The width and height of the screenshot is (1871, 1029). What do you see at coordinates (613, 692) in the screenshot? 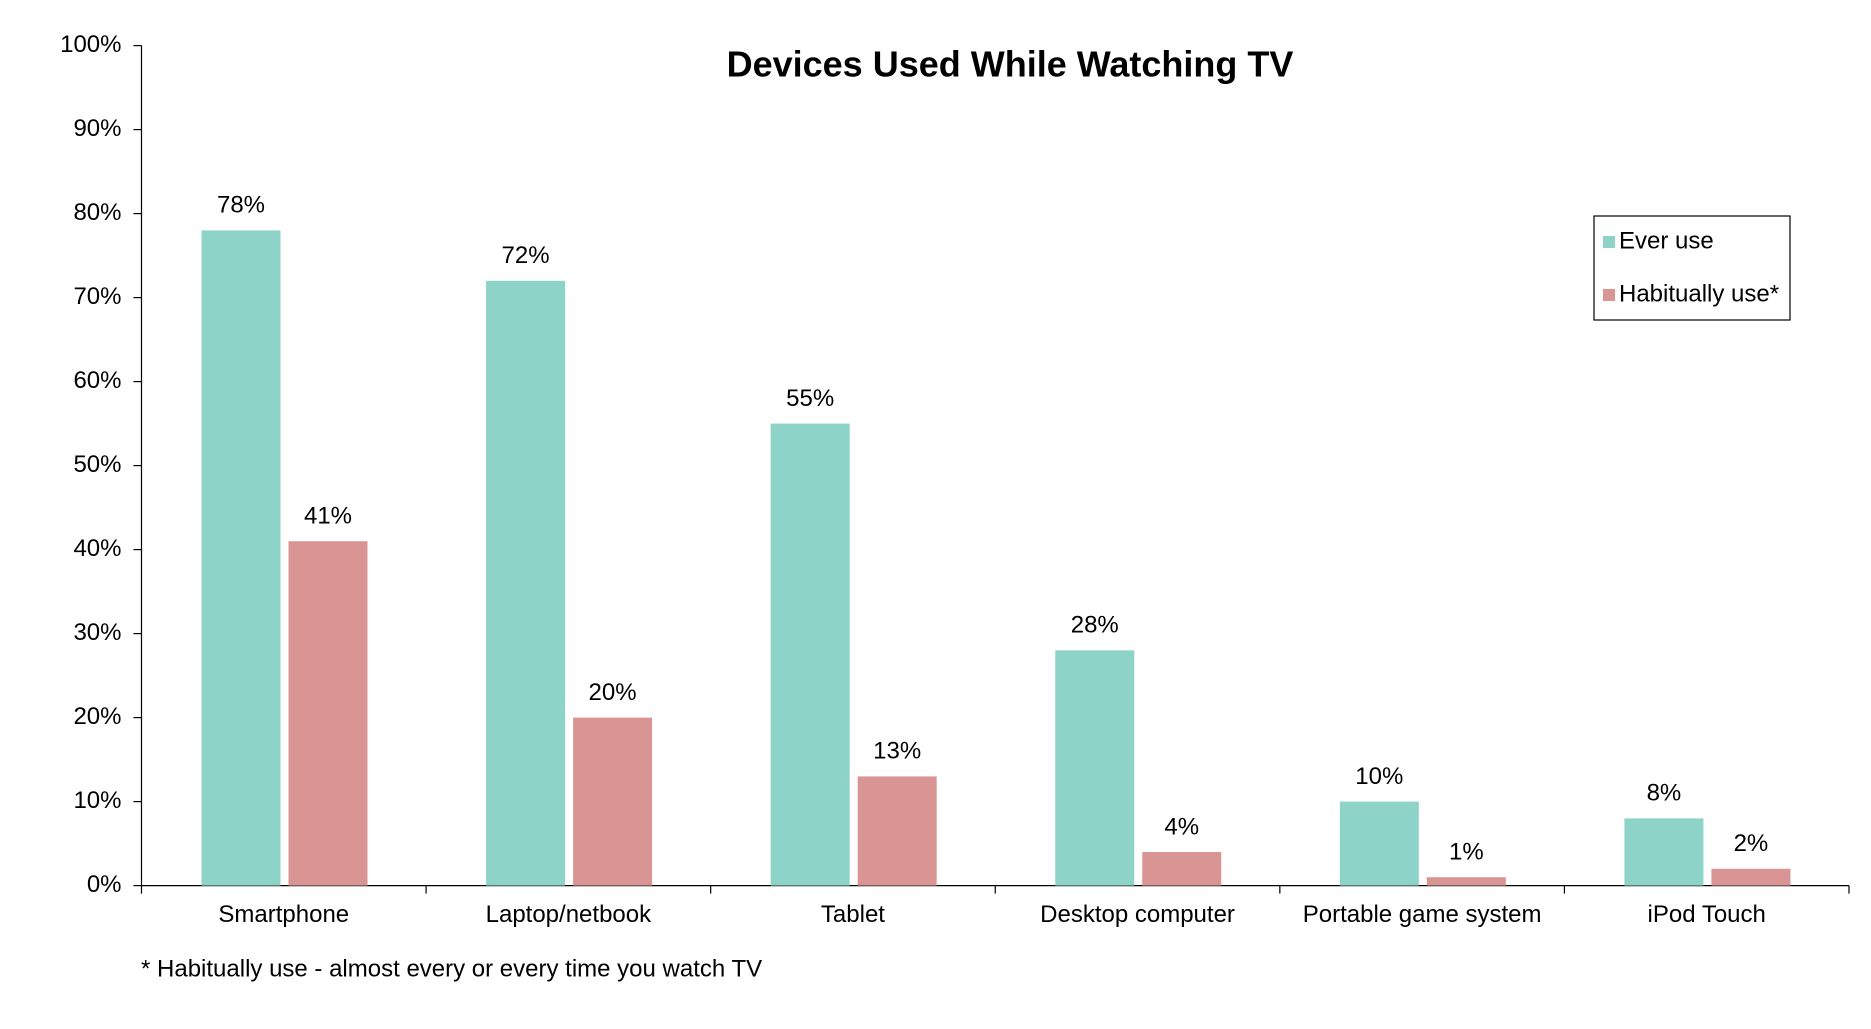
I see `value-label: 20%` at bounding box center [613, 692].